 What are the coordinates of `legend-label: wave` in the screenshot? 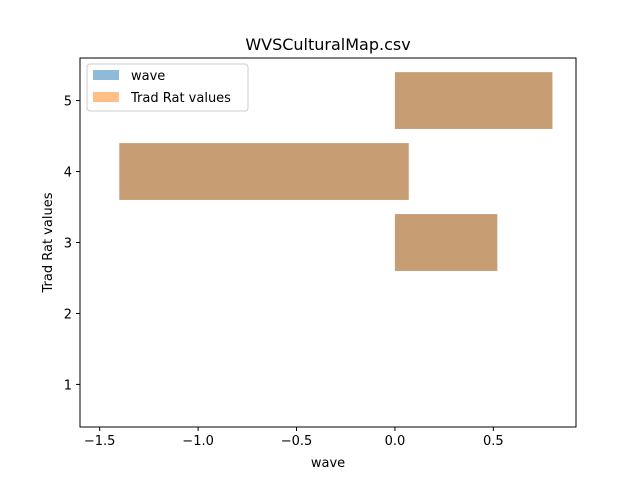 It's located at (148, 76).